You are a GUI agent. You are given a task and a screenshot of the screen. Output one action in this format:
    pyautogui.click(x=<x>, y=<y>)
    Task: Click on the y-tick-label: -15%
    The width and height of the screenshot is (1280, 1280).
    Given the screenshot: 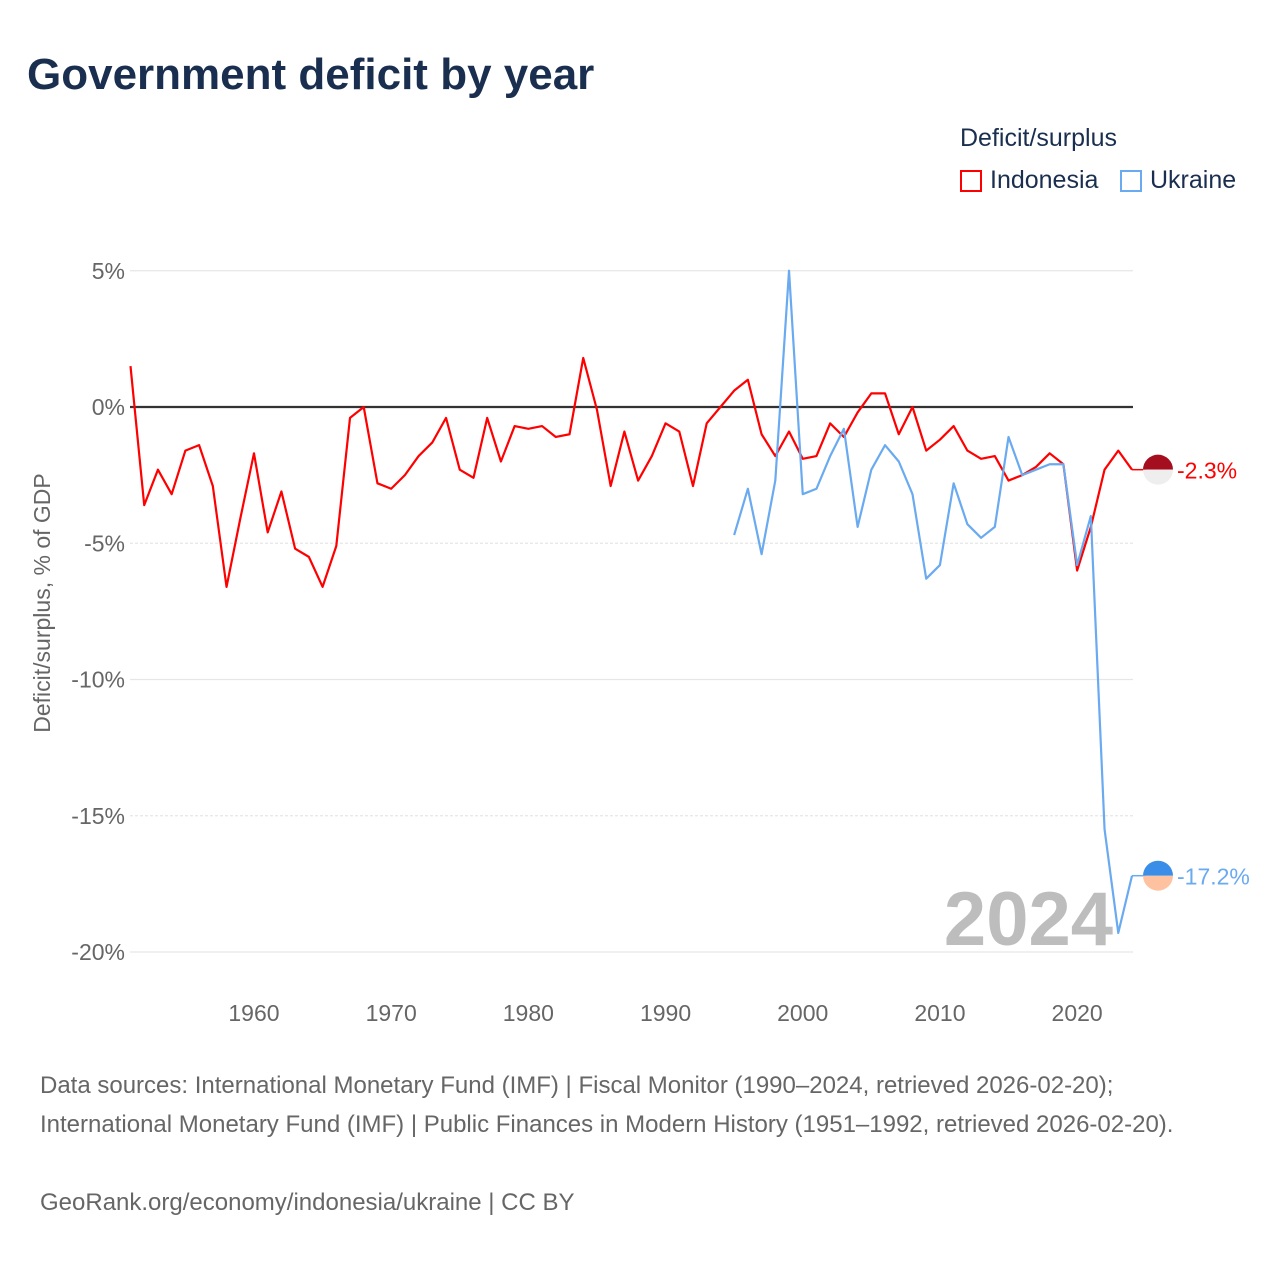 What is the action you would take?
    pyautogui.click(x=98, y=816)
    